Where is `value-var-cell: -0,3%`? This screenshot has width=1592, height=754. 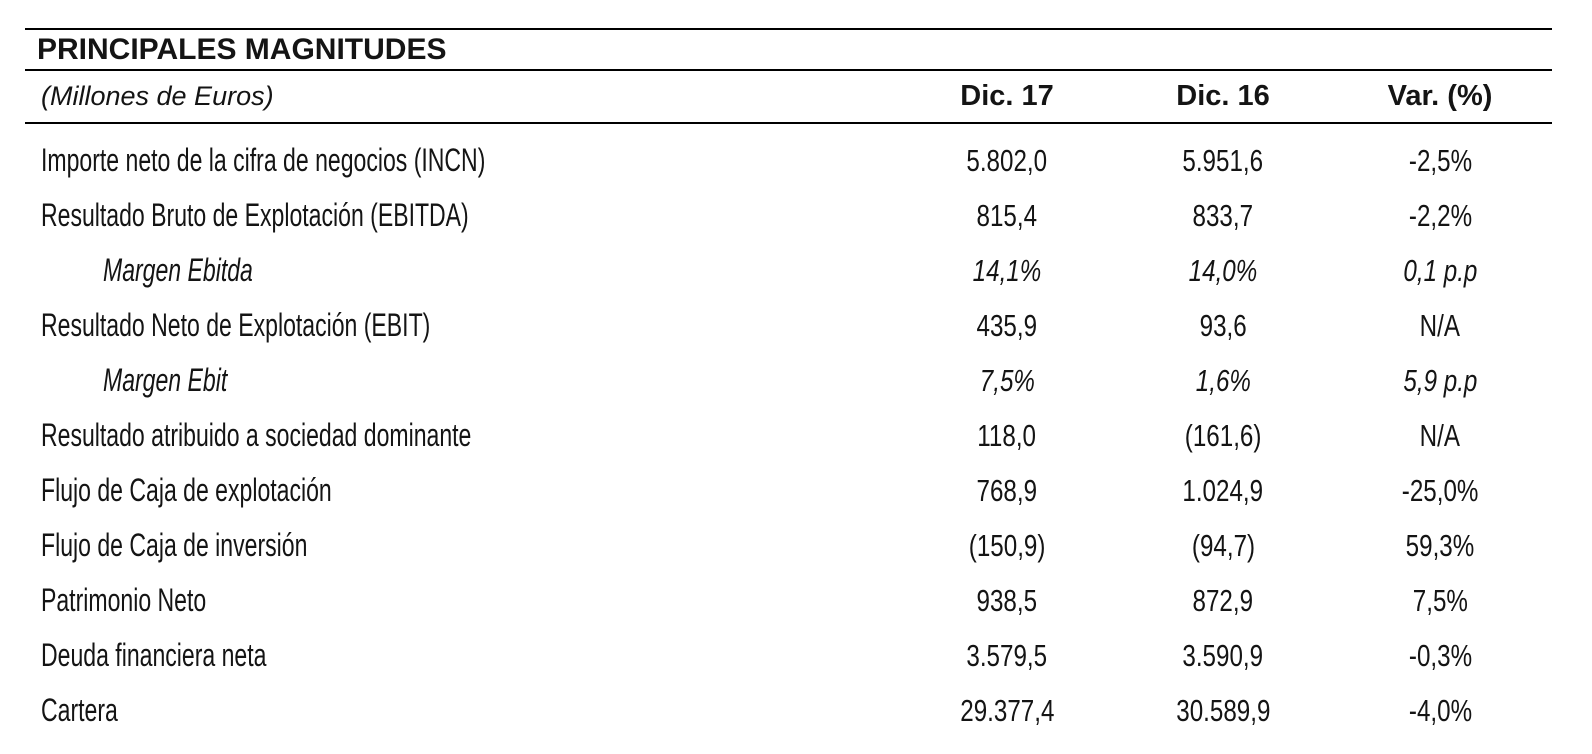
value-var-cell: -0,3% is located at coordinates (1440, 656).